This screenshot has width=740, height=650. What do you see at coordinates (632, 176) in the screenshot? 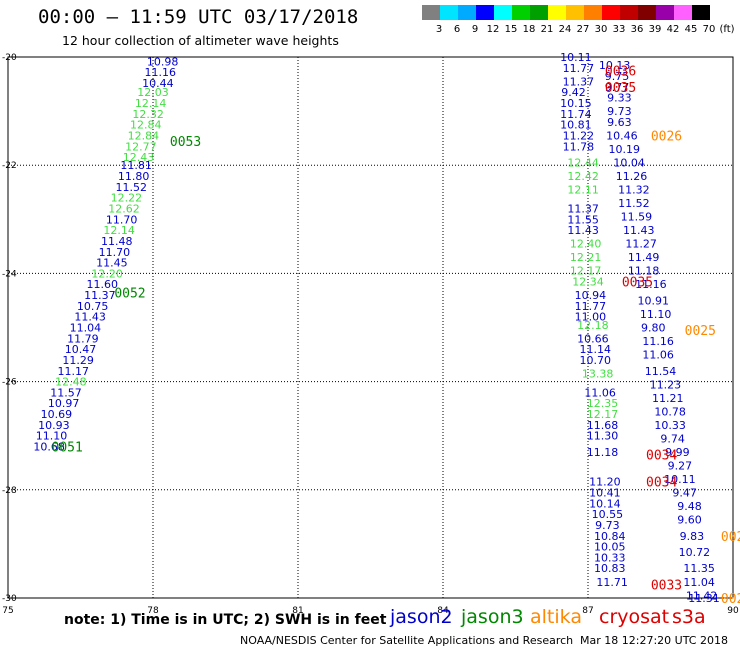
I see `swh-value-label: 11.26` at bounding box center [632, 176].